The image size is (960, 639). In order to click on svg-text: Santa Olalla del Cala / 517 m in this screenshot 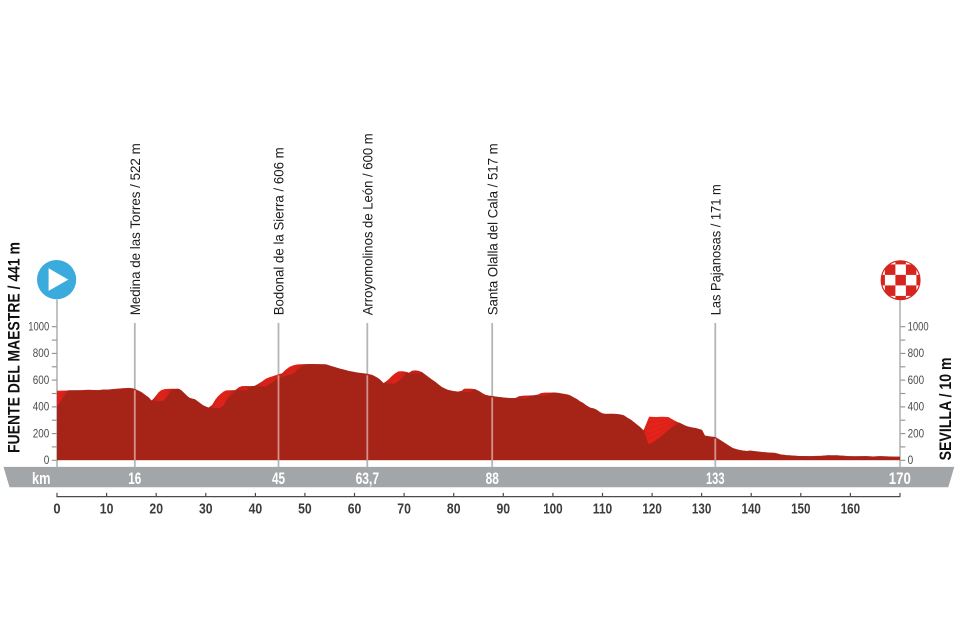, I will do `click(492, 229)`.